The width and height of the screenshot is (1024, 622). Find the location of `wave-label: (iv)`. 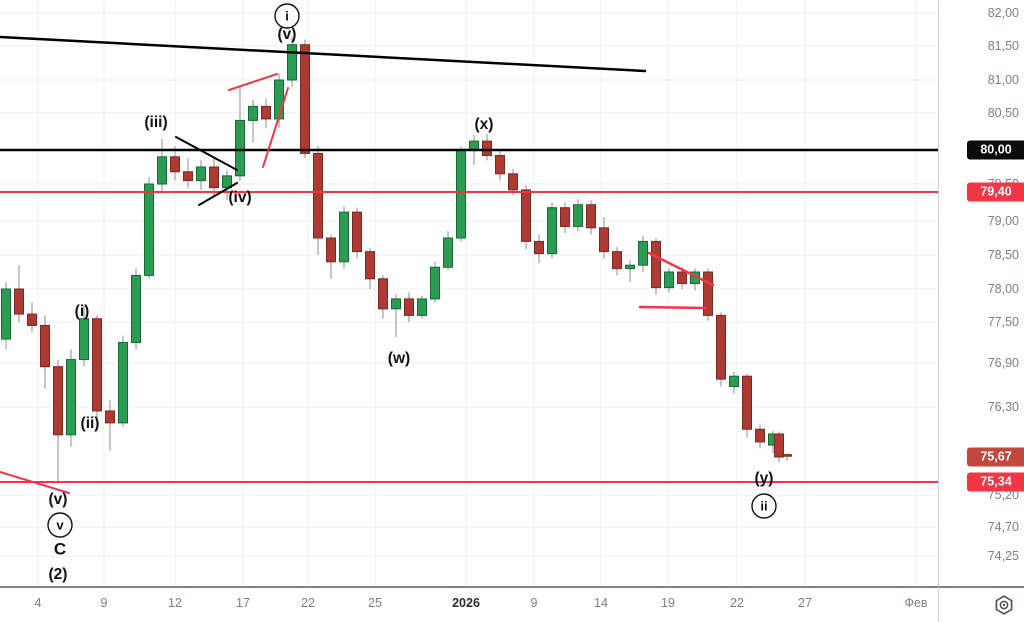

wave-label: (iv) is located at coordinates (239, 197).